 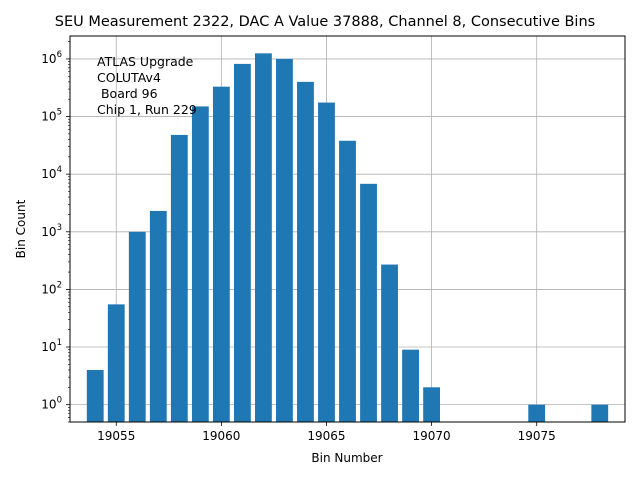 I want to click on y-tick-label: 10⁵, so click(x=51, y=116).